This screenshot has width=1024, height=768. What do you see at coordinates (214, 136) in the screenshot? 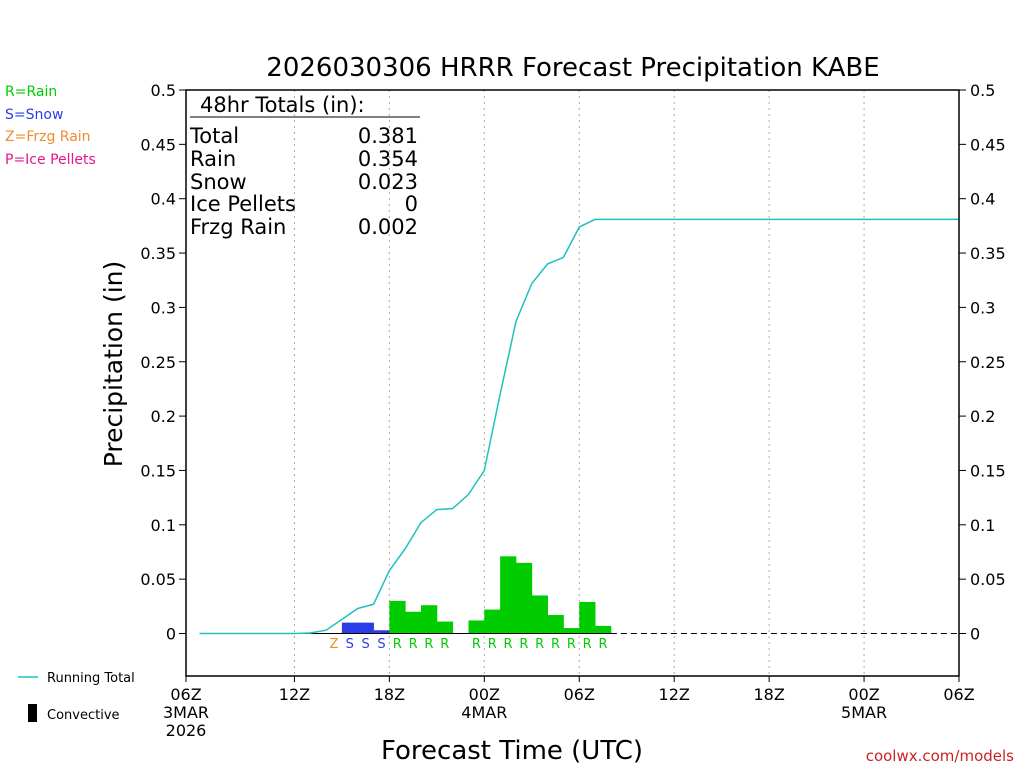
I see `totals-total-label: Total` at bounding box center [214, 136].